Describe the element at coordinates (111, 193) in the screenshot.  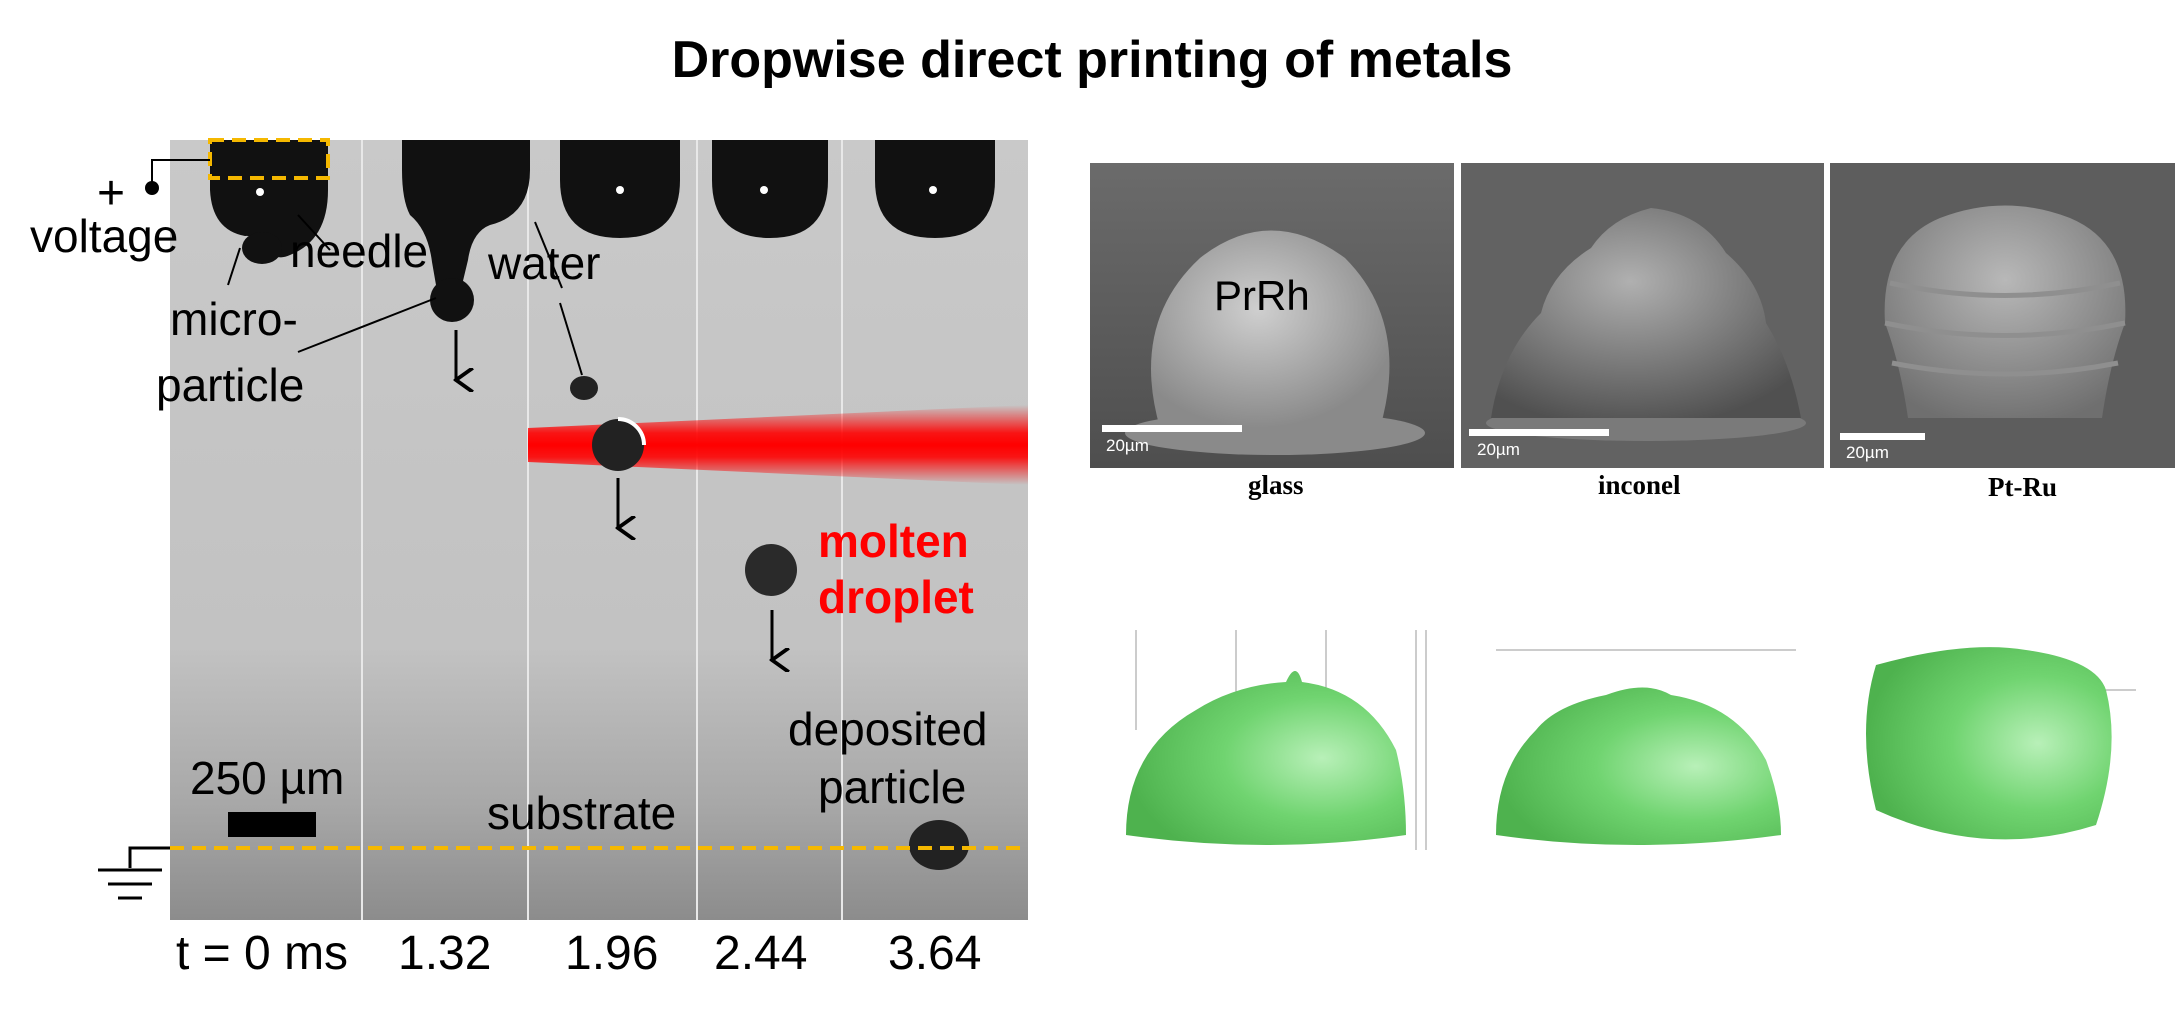
I see `plus-sign: +` at that location.